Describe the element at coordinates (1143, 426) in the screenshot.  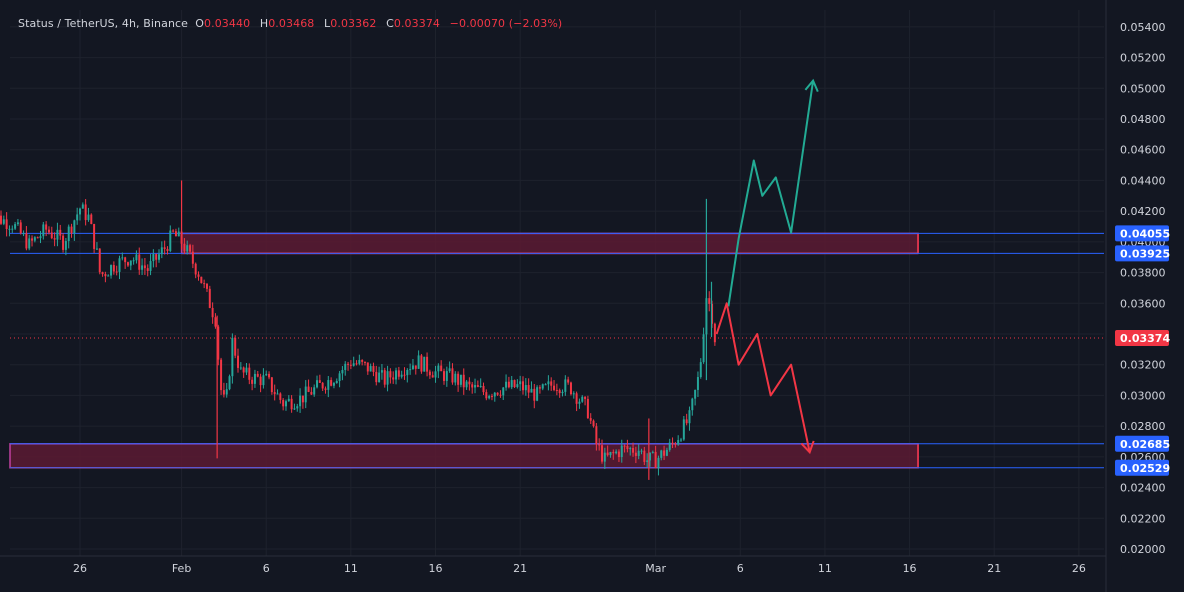
I see `price-tick-label: 0.02800` at that location.